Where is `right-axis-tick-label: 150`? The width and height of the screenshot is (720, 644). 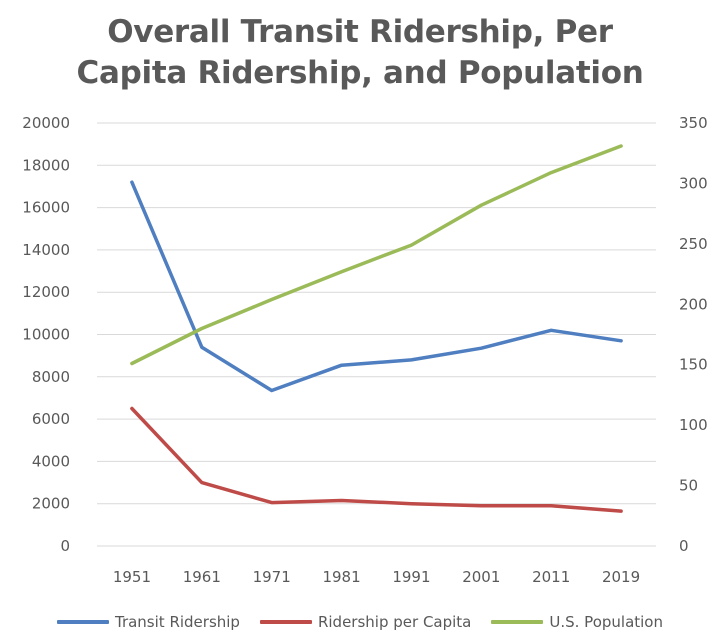
right-axis-tick-label: 150 is located at coordinates (693, 365).